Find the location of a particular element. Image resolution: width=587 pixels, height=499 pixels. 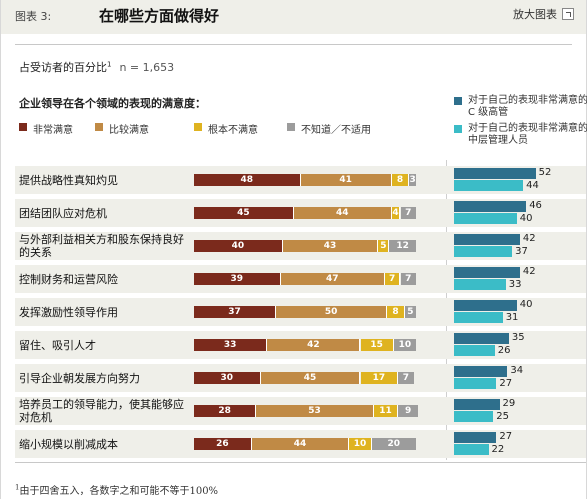

exhibit-number: 图表 3: is located at coordinates (33, 16).